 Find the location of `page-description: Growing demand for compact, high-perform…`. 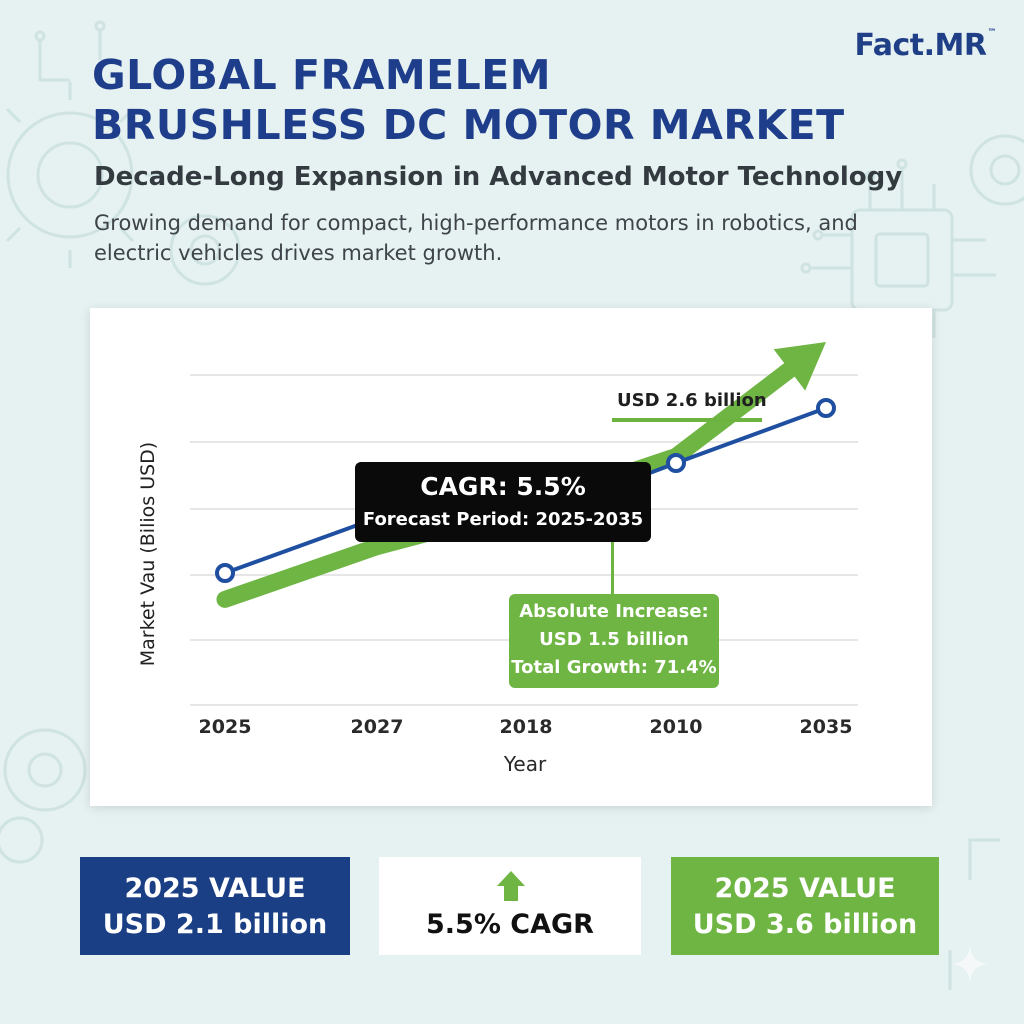

page-description: Growing demand for compact, high-perform… is located at coordinates (476, 238).